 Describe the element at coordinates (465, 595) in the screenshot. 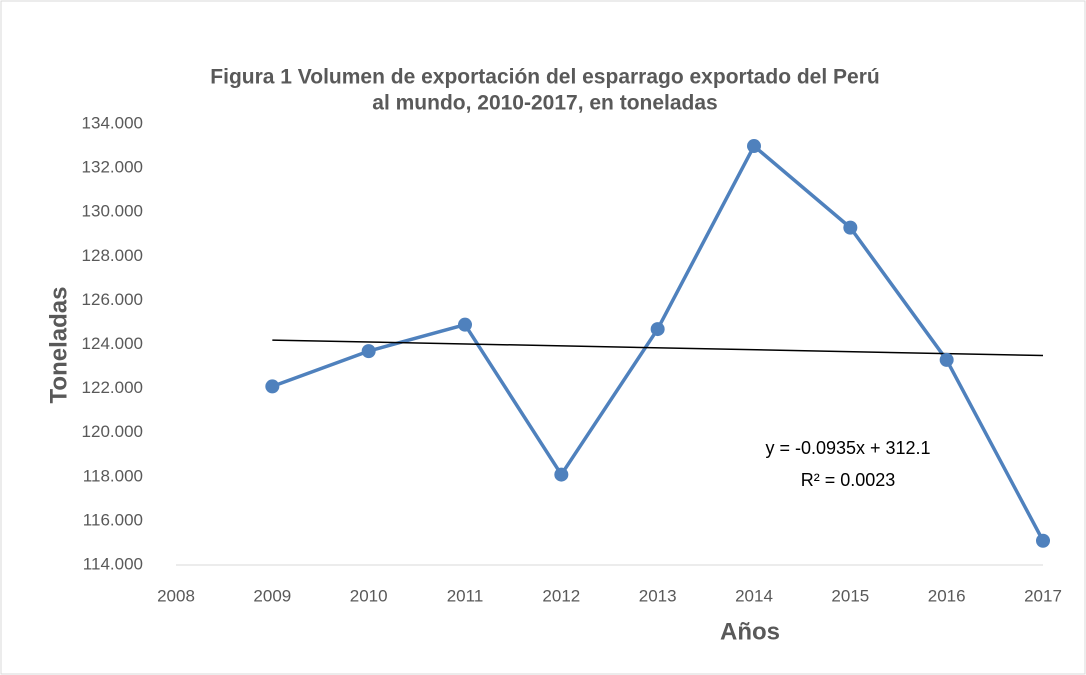

I see `x-tick-label: 2011` at that location.